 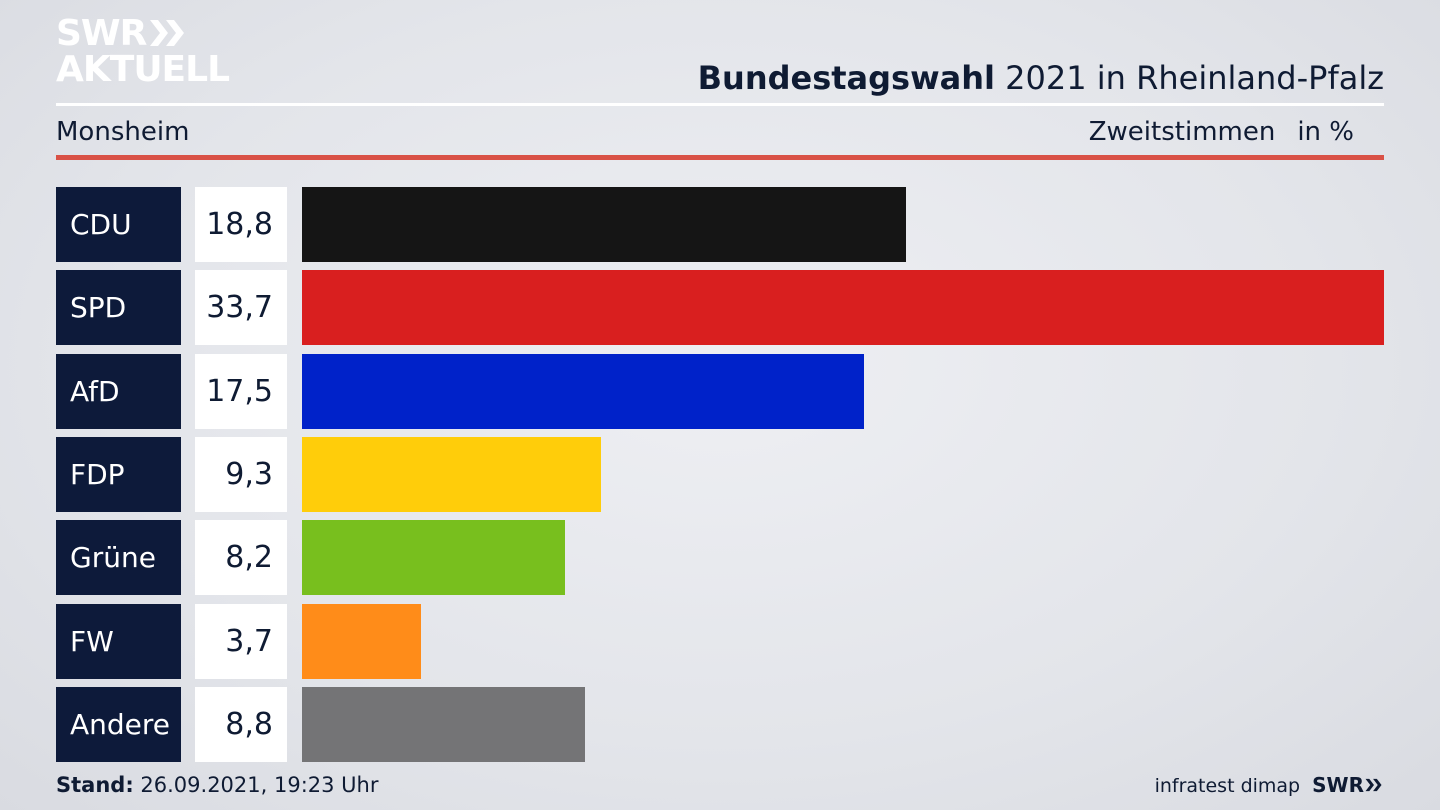 I want to click on timestamp: Stand: 26.09.2021, 19:23 Uhr, so click(x=217, y=785).